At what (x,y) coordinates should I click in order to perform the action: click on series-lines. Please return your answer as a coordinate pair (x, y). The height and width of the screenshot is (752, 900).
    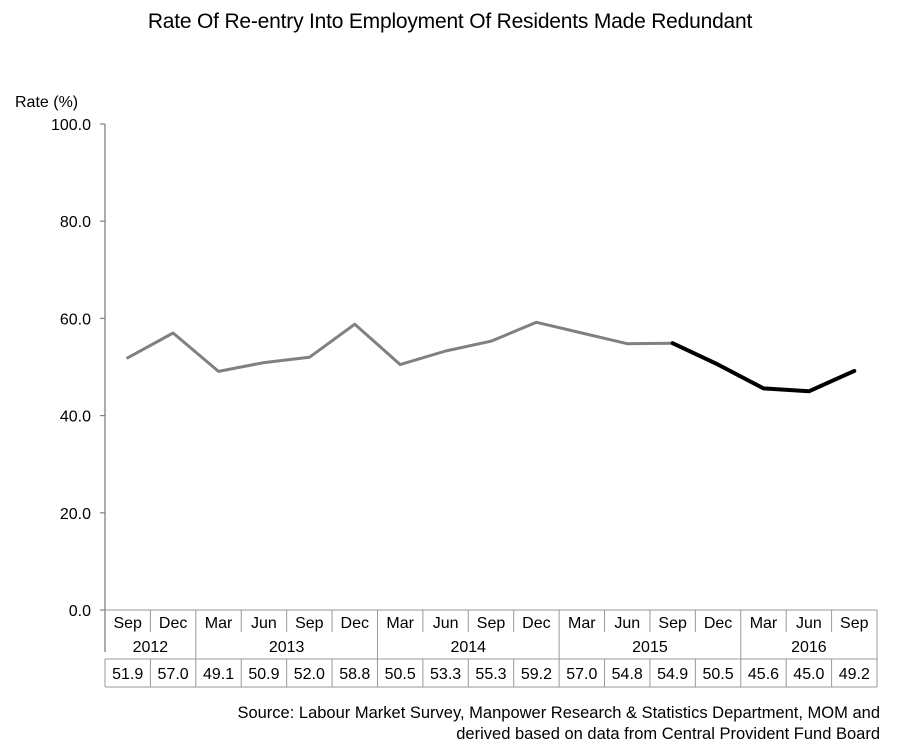
    Looking at the image, I should click on (491, 357).